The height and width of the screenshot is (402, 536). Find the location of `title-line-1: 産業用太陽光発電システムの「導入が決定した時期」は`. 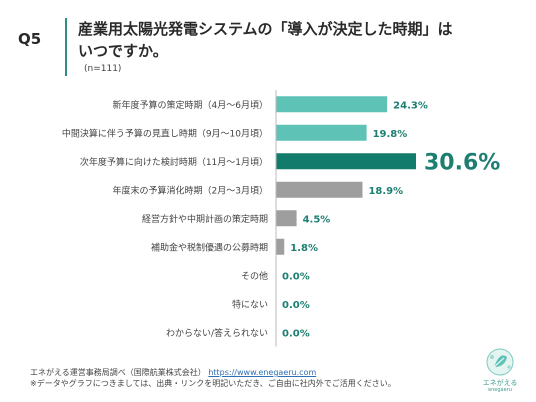

title-line-1: 産業用太陽光発電システムの「導入が決定した時期」は is located at coordinates (265, 29).